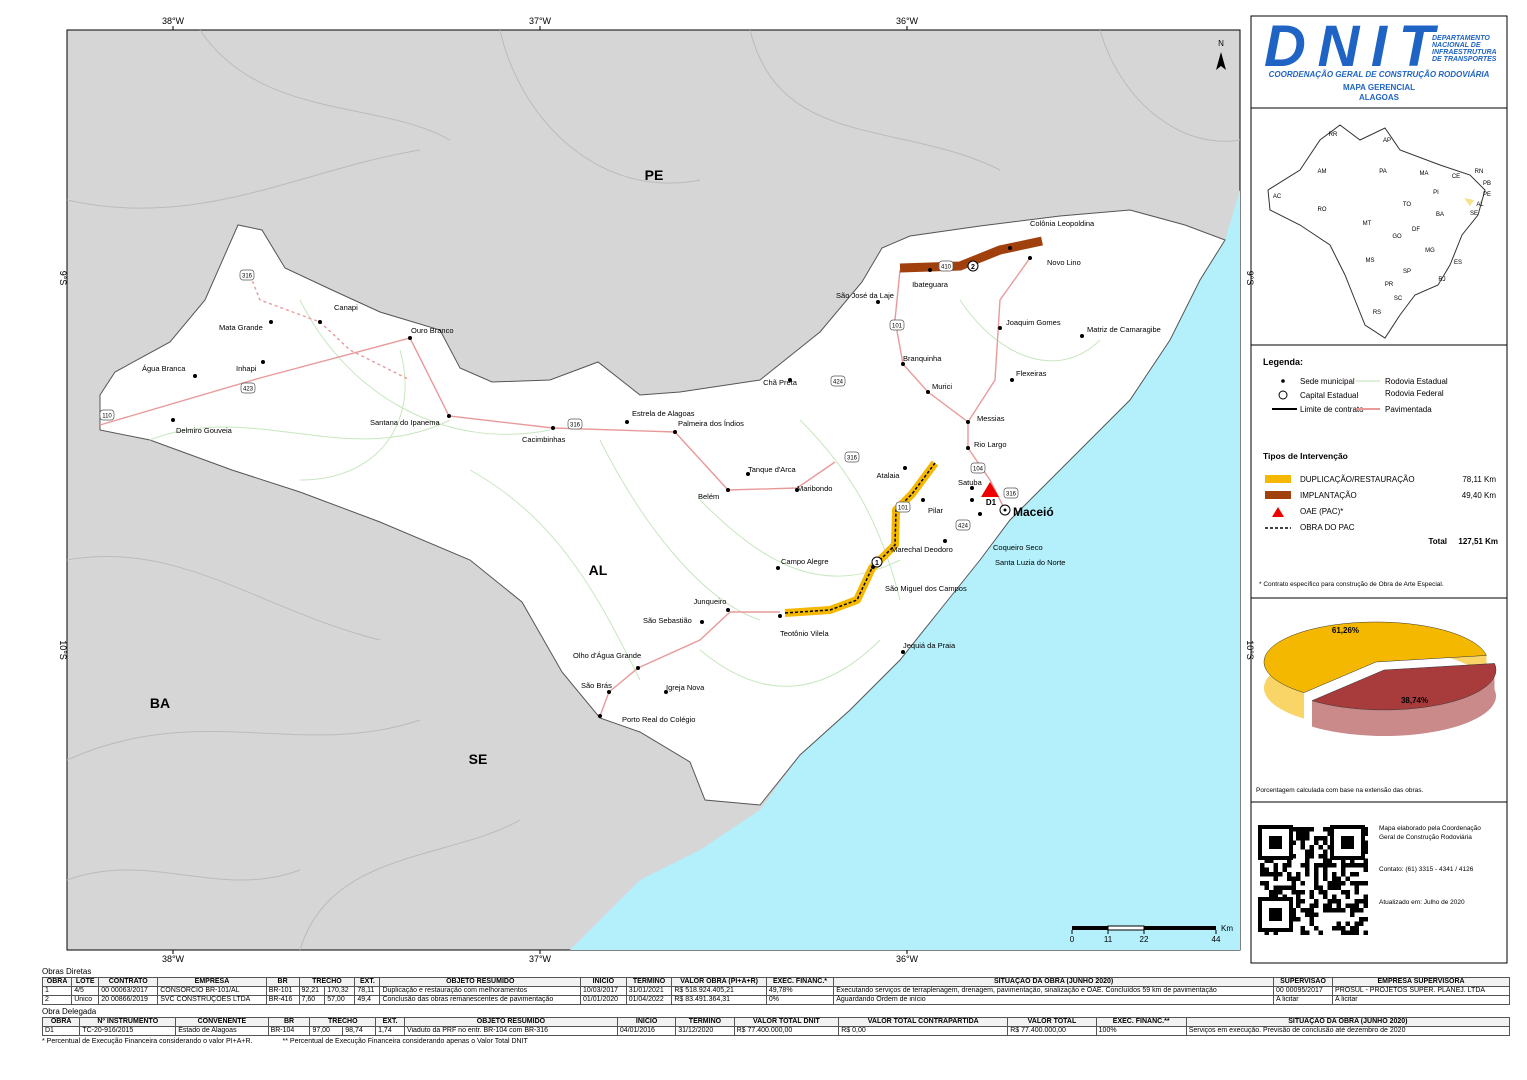 The image size is (1527, 1080). Describe the element at coordinates (1456, 45) in the screenshot. I see `org-name: NACIONAL DE` at that location.